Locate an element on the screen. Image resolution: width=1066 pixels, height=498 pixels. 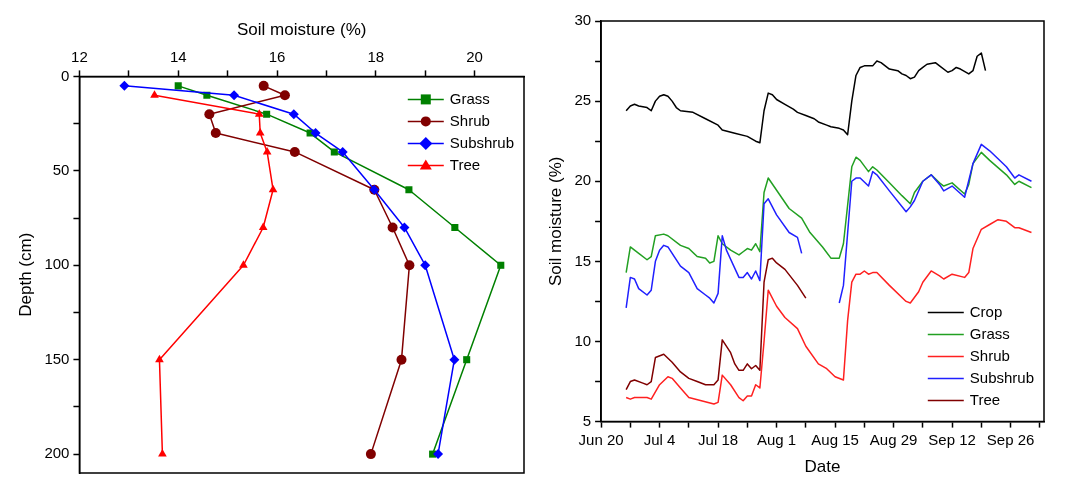
x-tick-label: Jun 20 is located at coordinates (601, 439).